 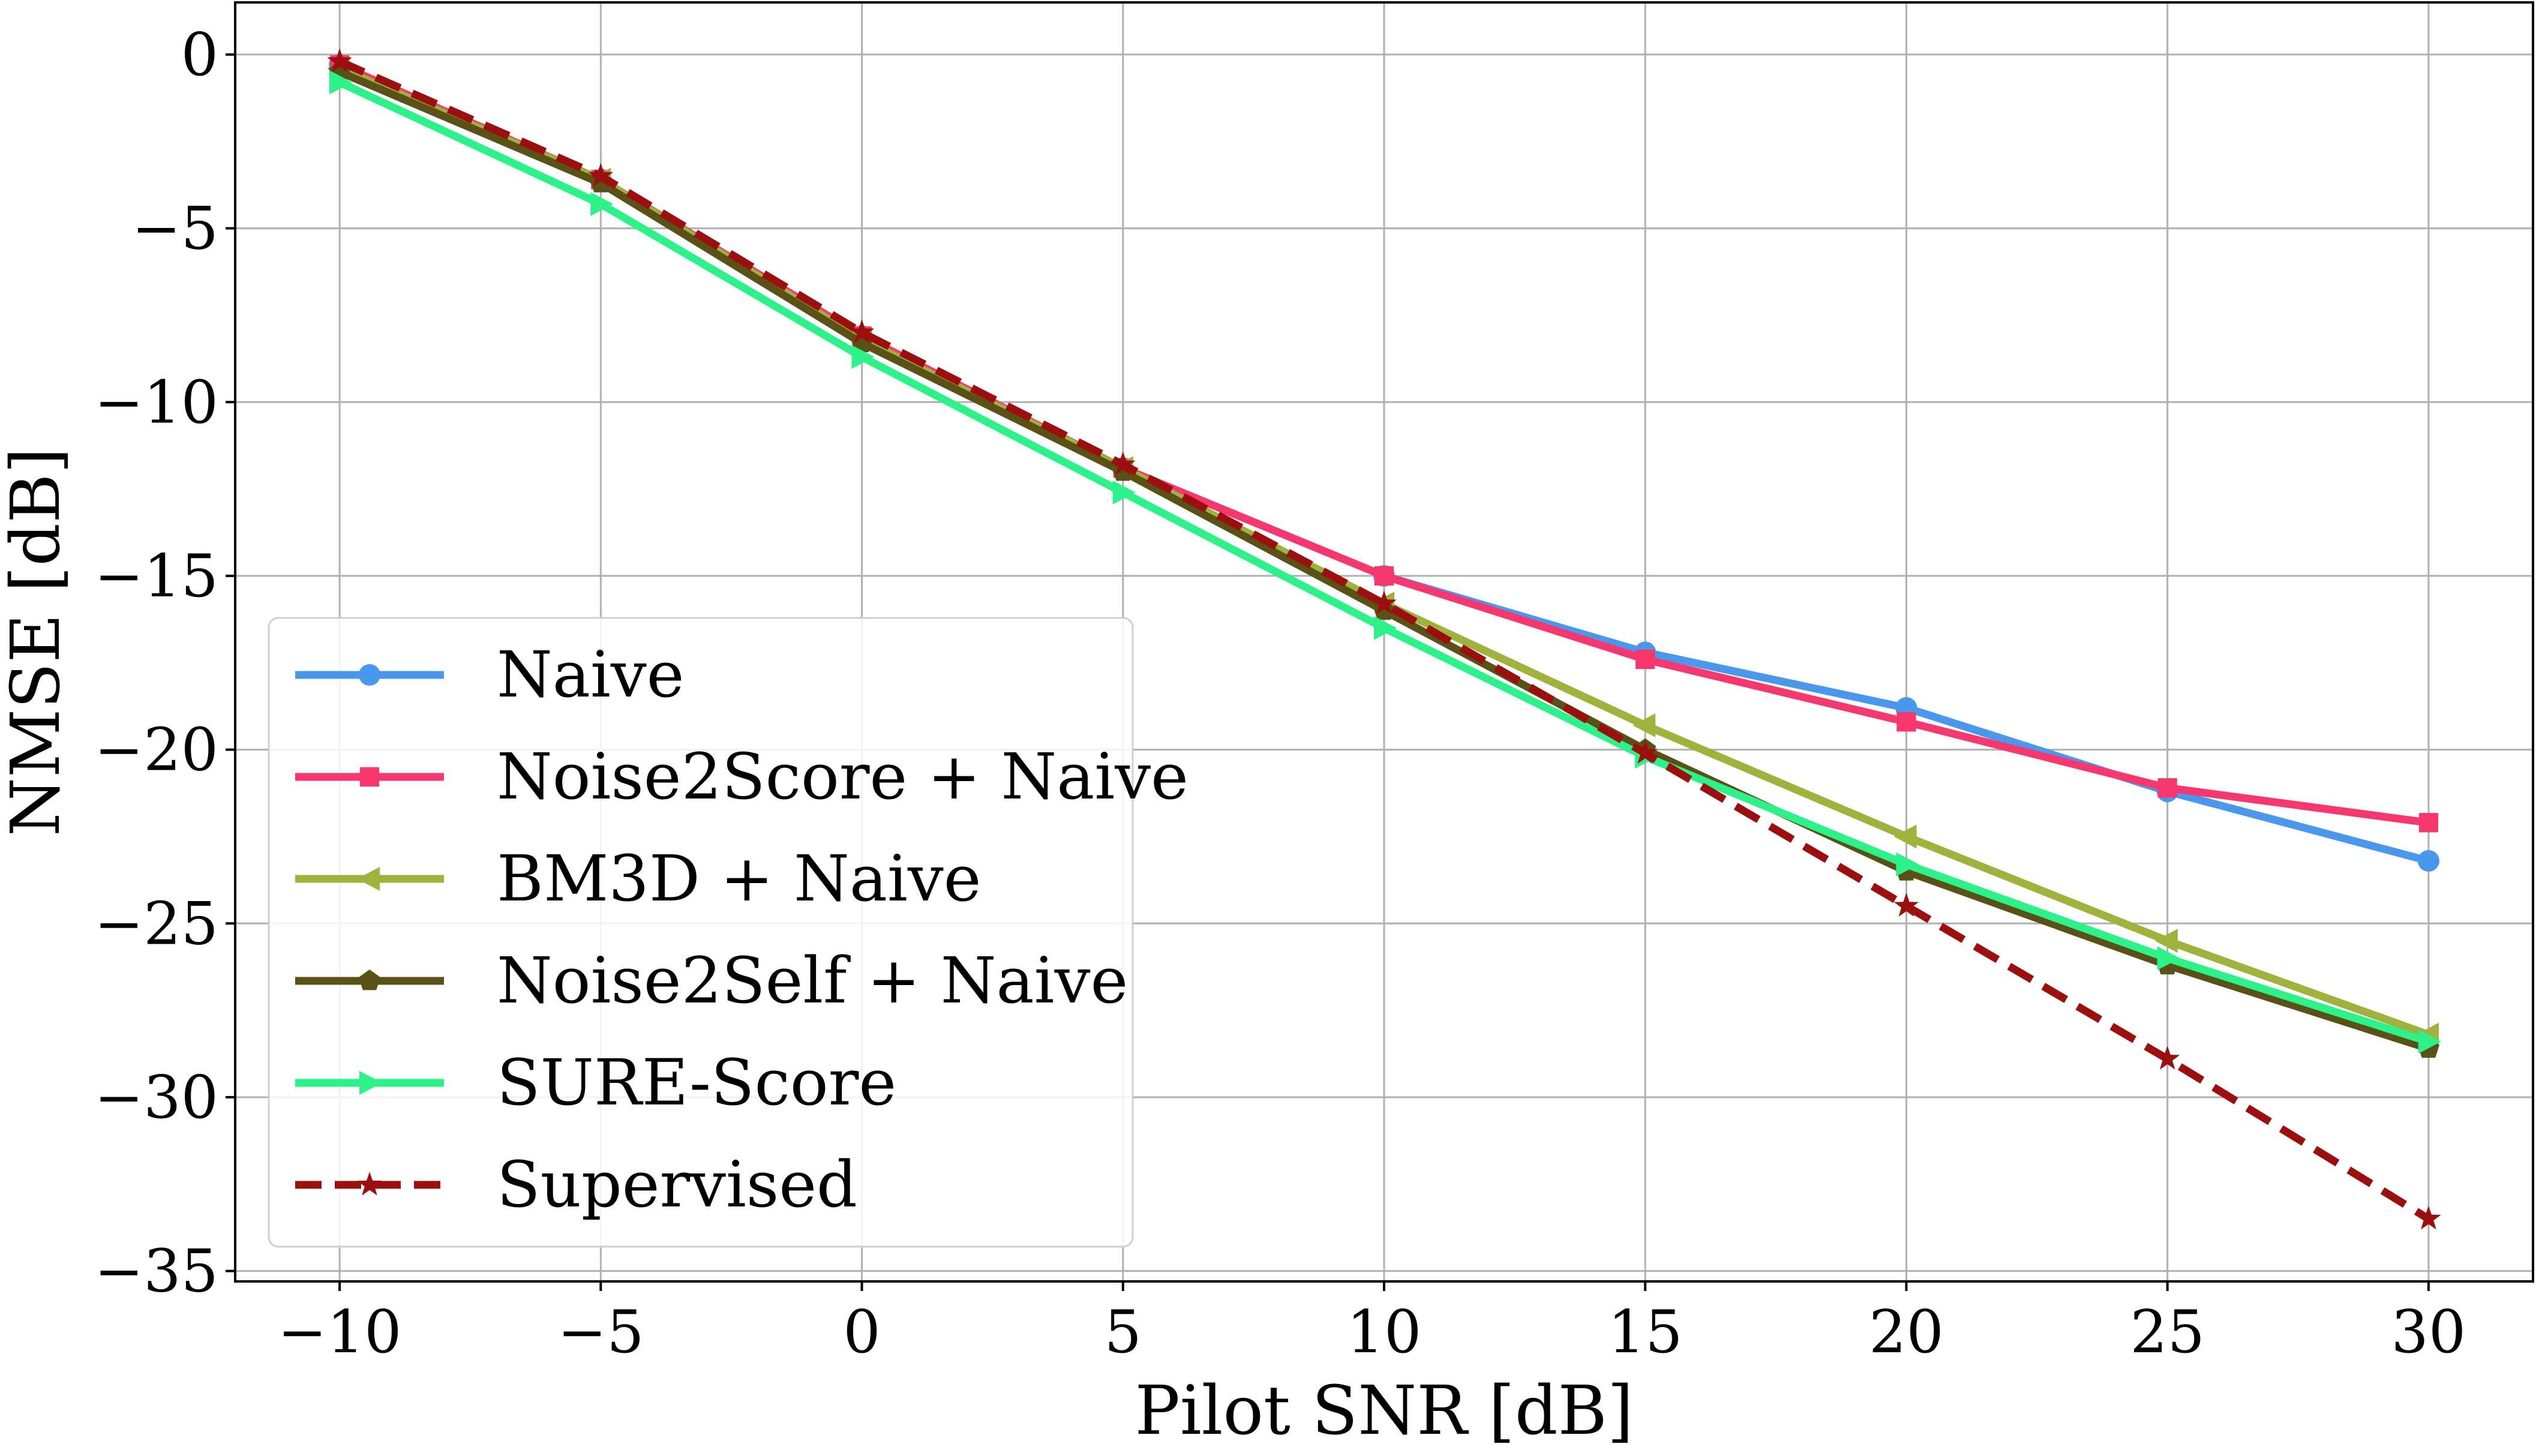 What do you see at coordinates (1384, 1333) in the screenshot?
I see `x-tick-label: 10` at bounding box center [1384, 1333].